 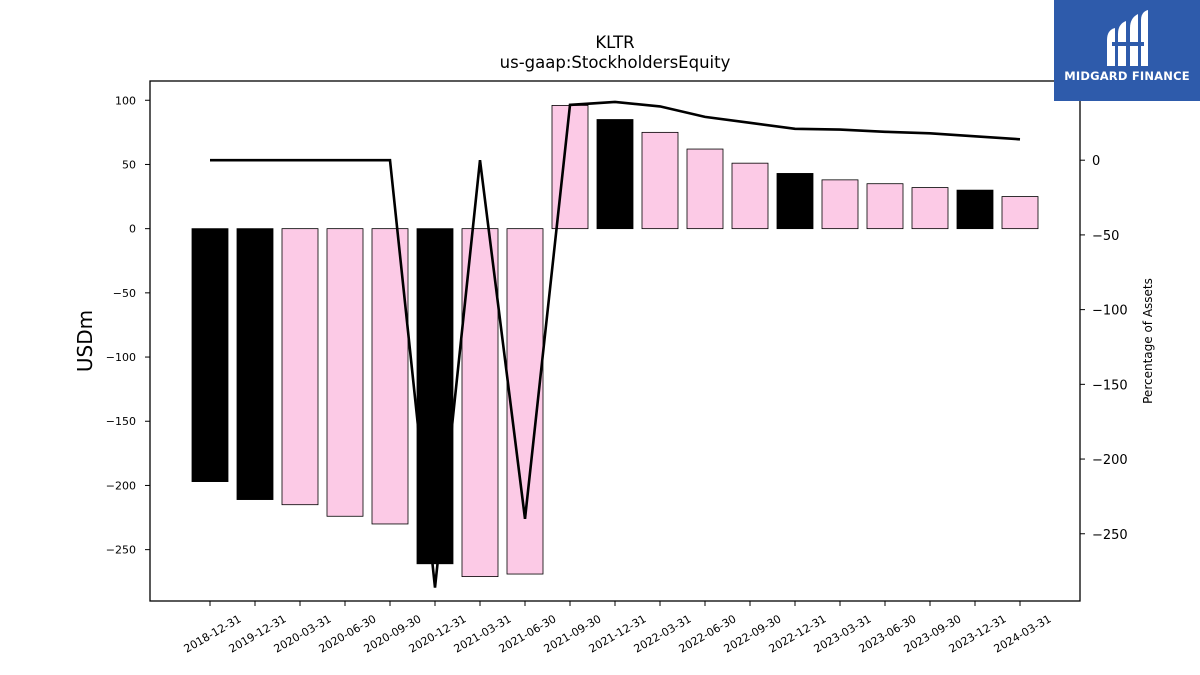 I want to click on midgard-finance-logo: MIDGARD FINANCE, so click(x=1127, y=50).